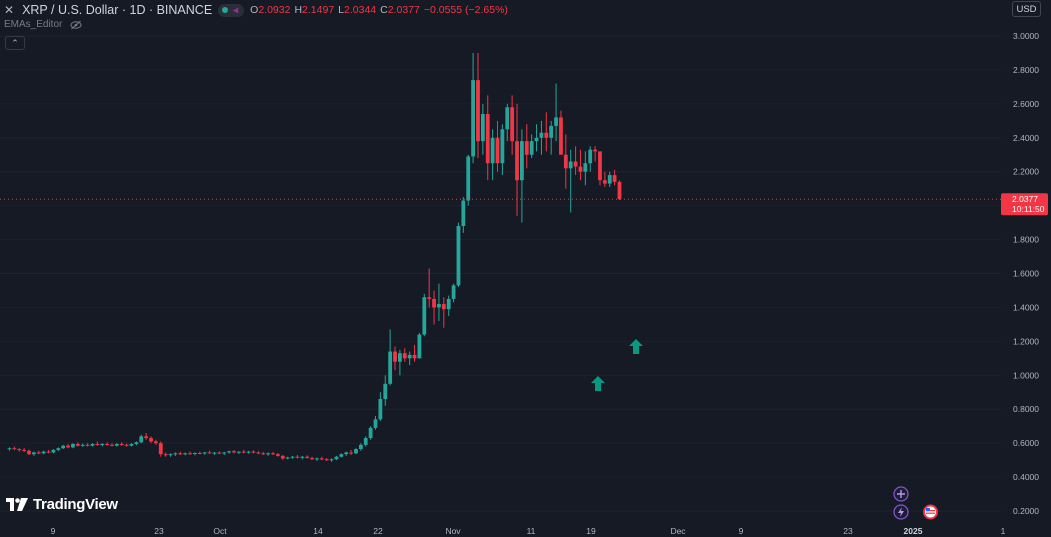 This screenshot has height=537, width=1051. Describe the element at coordinates (62, 504) in the screenshot. I see `tradingview-logo: TradingView` at that location.